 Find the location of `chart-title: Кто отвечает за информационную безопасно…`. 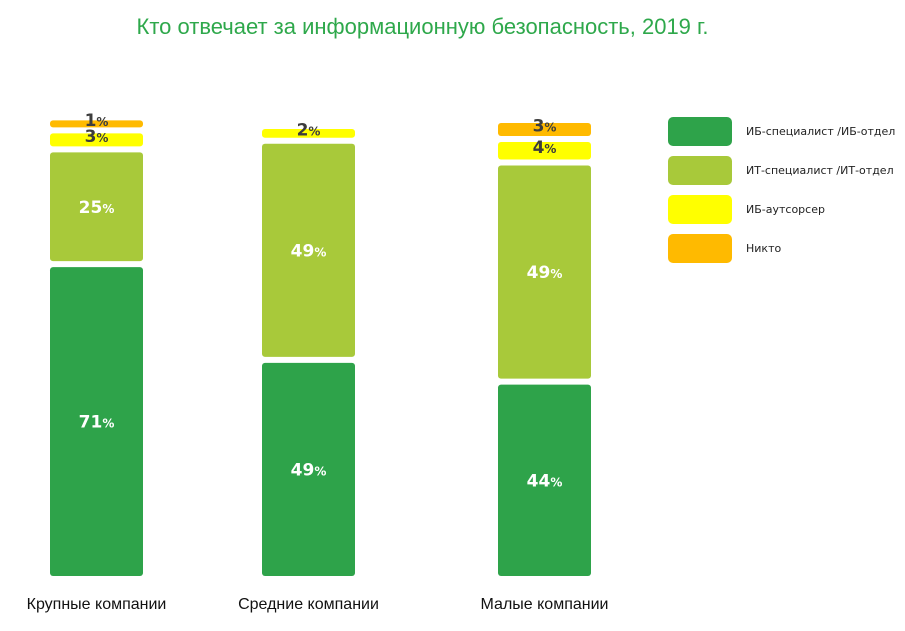

chart-title: Кто отвечает за информационную безопасно… is located at coordinates (422, 26).